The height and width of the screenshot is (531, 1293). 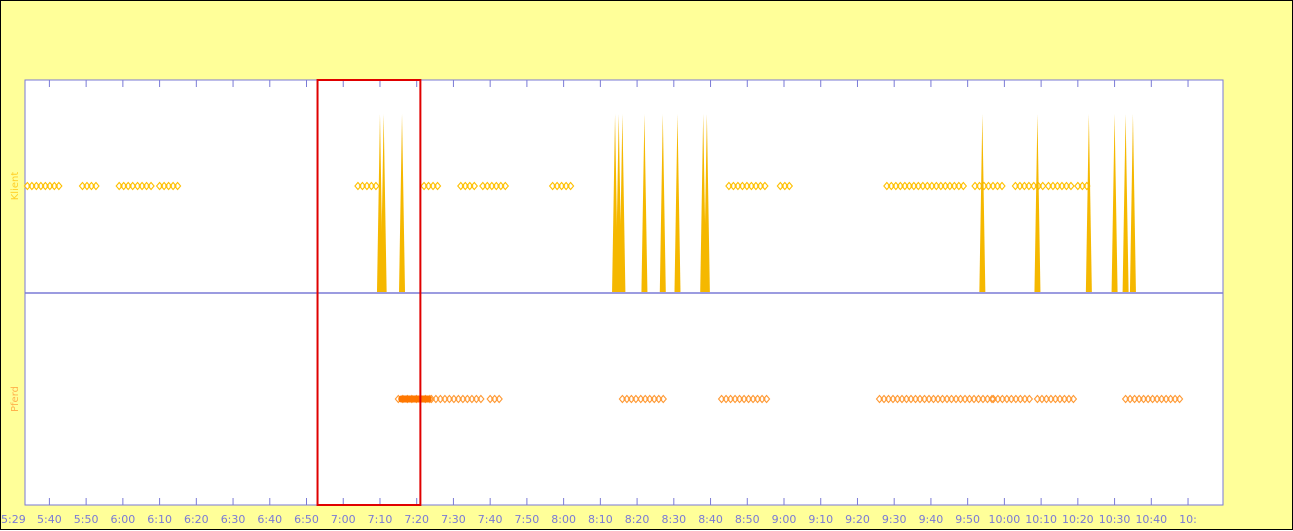 What do you see at coordinates (967, 519) in the screenshot?
I see `tick-label-9-50: 9:50` at bounding box center [967, 519].